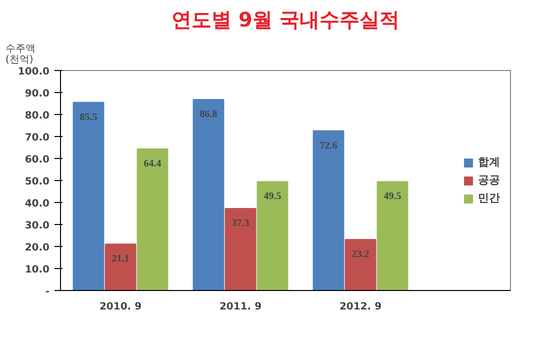 This screenshot has height=337, width=550. I want to click on data-label: 21.1, so click(121, 259).